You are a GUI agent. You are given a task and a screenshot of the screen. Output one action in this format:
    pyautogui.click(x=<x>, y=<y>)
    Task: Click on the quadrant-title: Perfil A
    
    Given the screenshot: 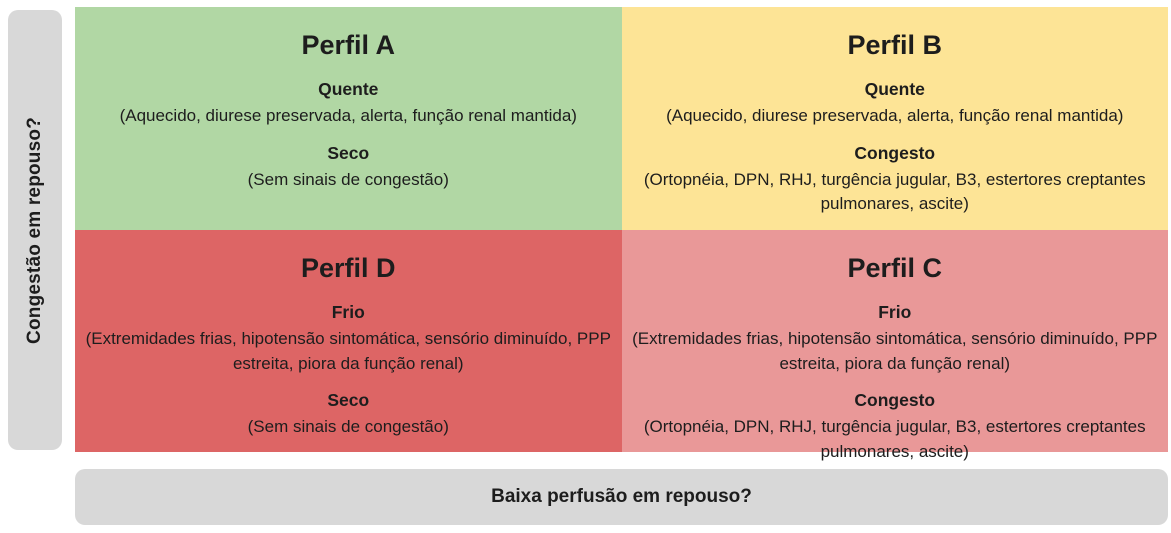 What is the action you would take?
    pyautogui.click(x=348, y=45)
    